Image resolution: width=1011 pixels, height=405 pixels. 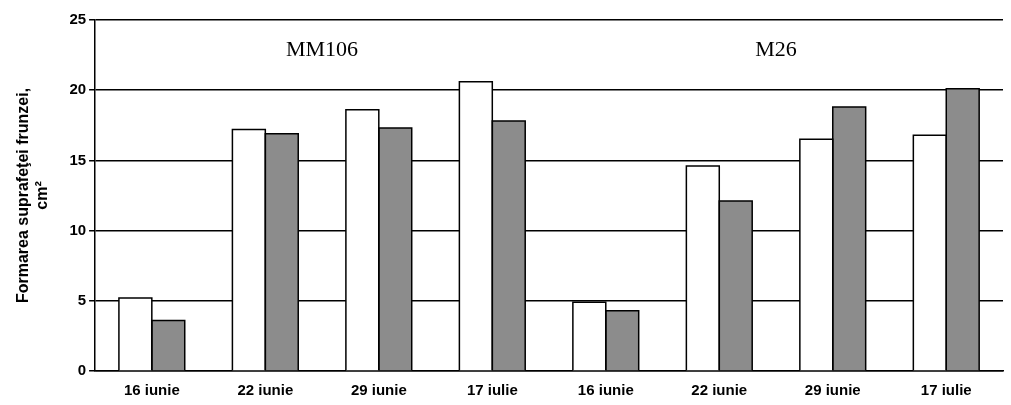 What do you see at coordinates (78, 229) in the screenshot?
I see `y-tick-label: 10` at bounding box center [78, 229].